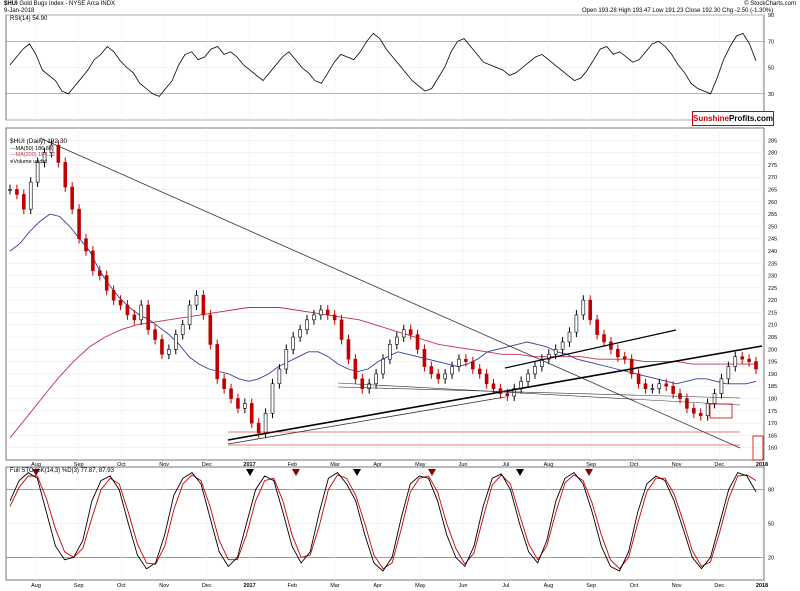  Describe the element at coordinates (505, 465) in the screenshot. I see `x-axis-label-11: Jul` at that location.